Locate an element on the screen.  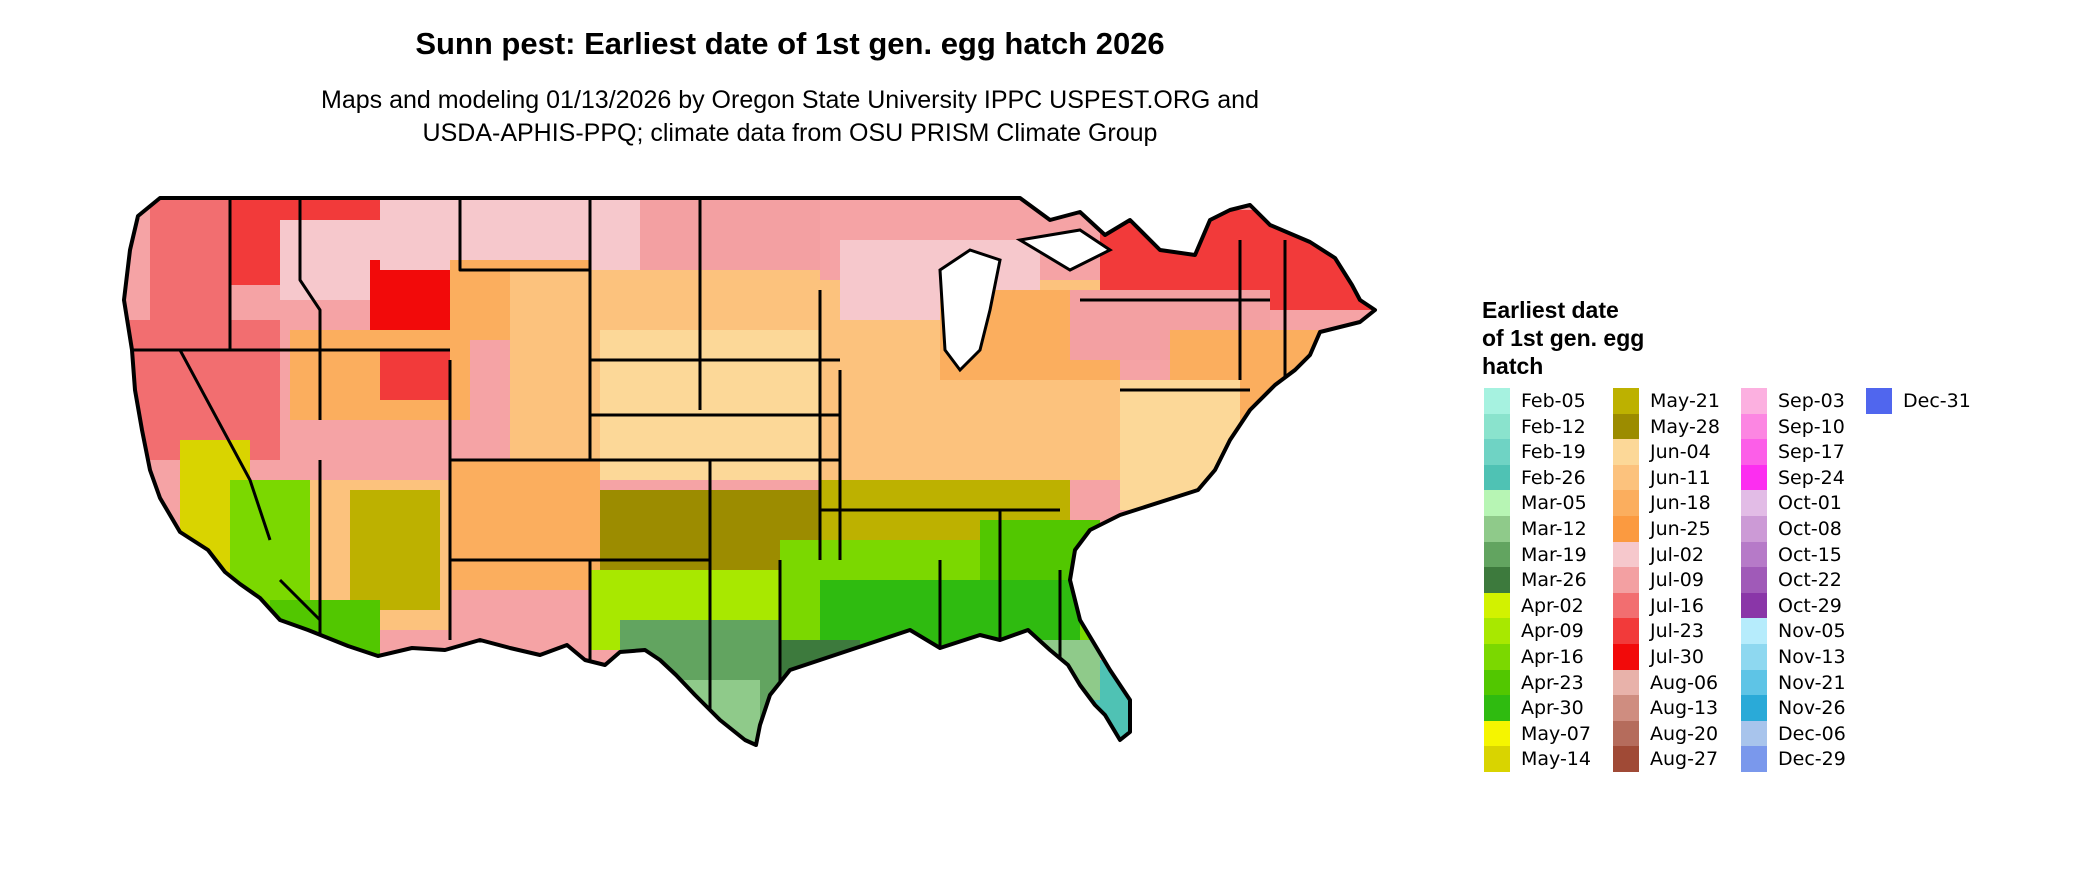
legend-label: Mar-12 is located at coordinates (1554, 529).